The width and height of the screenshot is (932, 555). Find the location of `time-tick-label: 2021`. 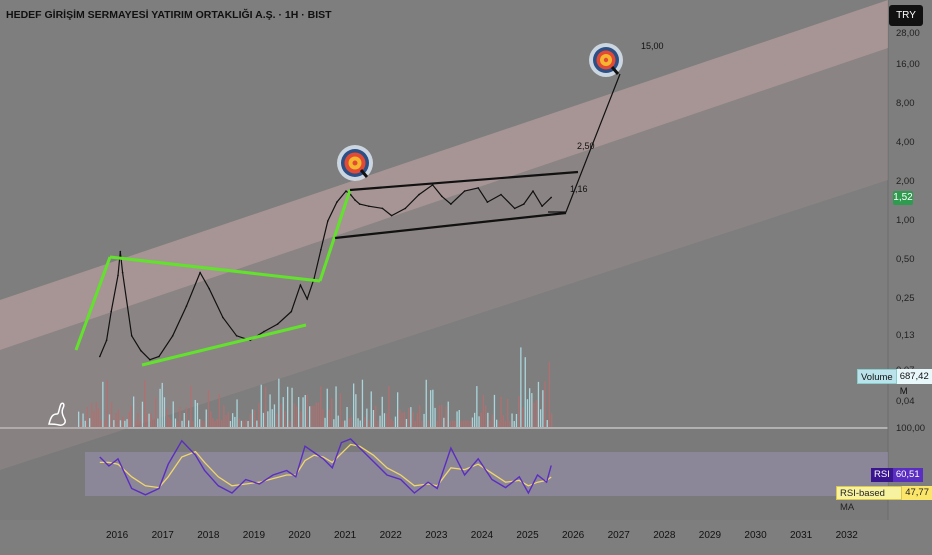

time-tick-label: 2021 is located at coordinates (345, 535).